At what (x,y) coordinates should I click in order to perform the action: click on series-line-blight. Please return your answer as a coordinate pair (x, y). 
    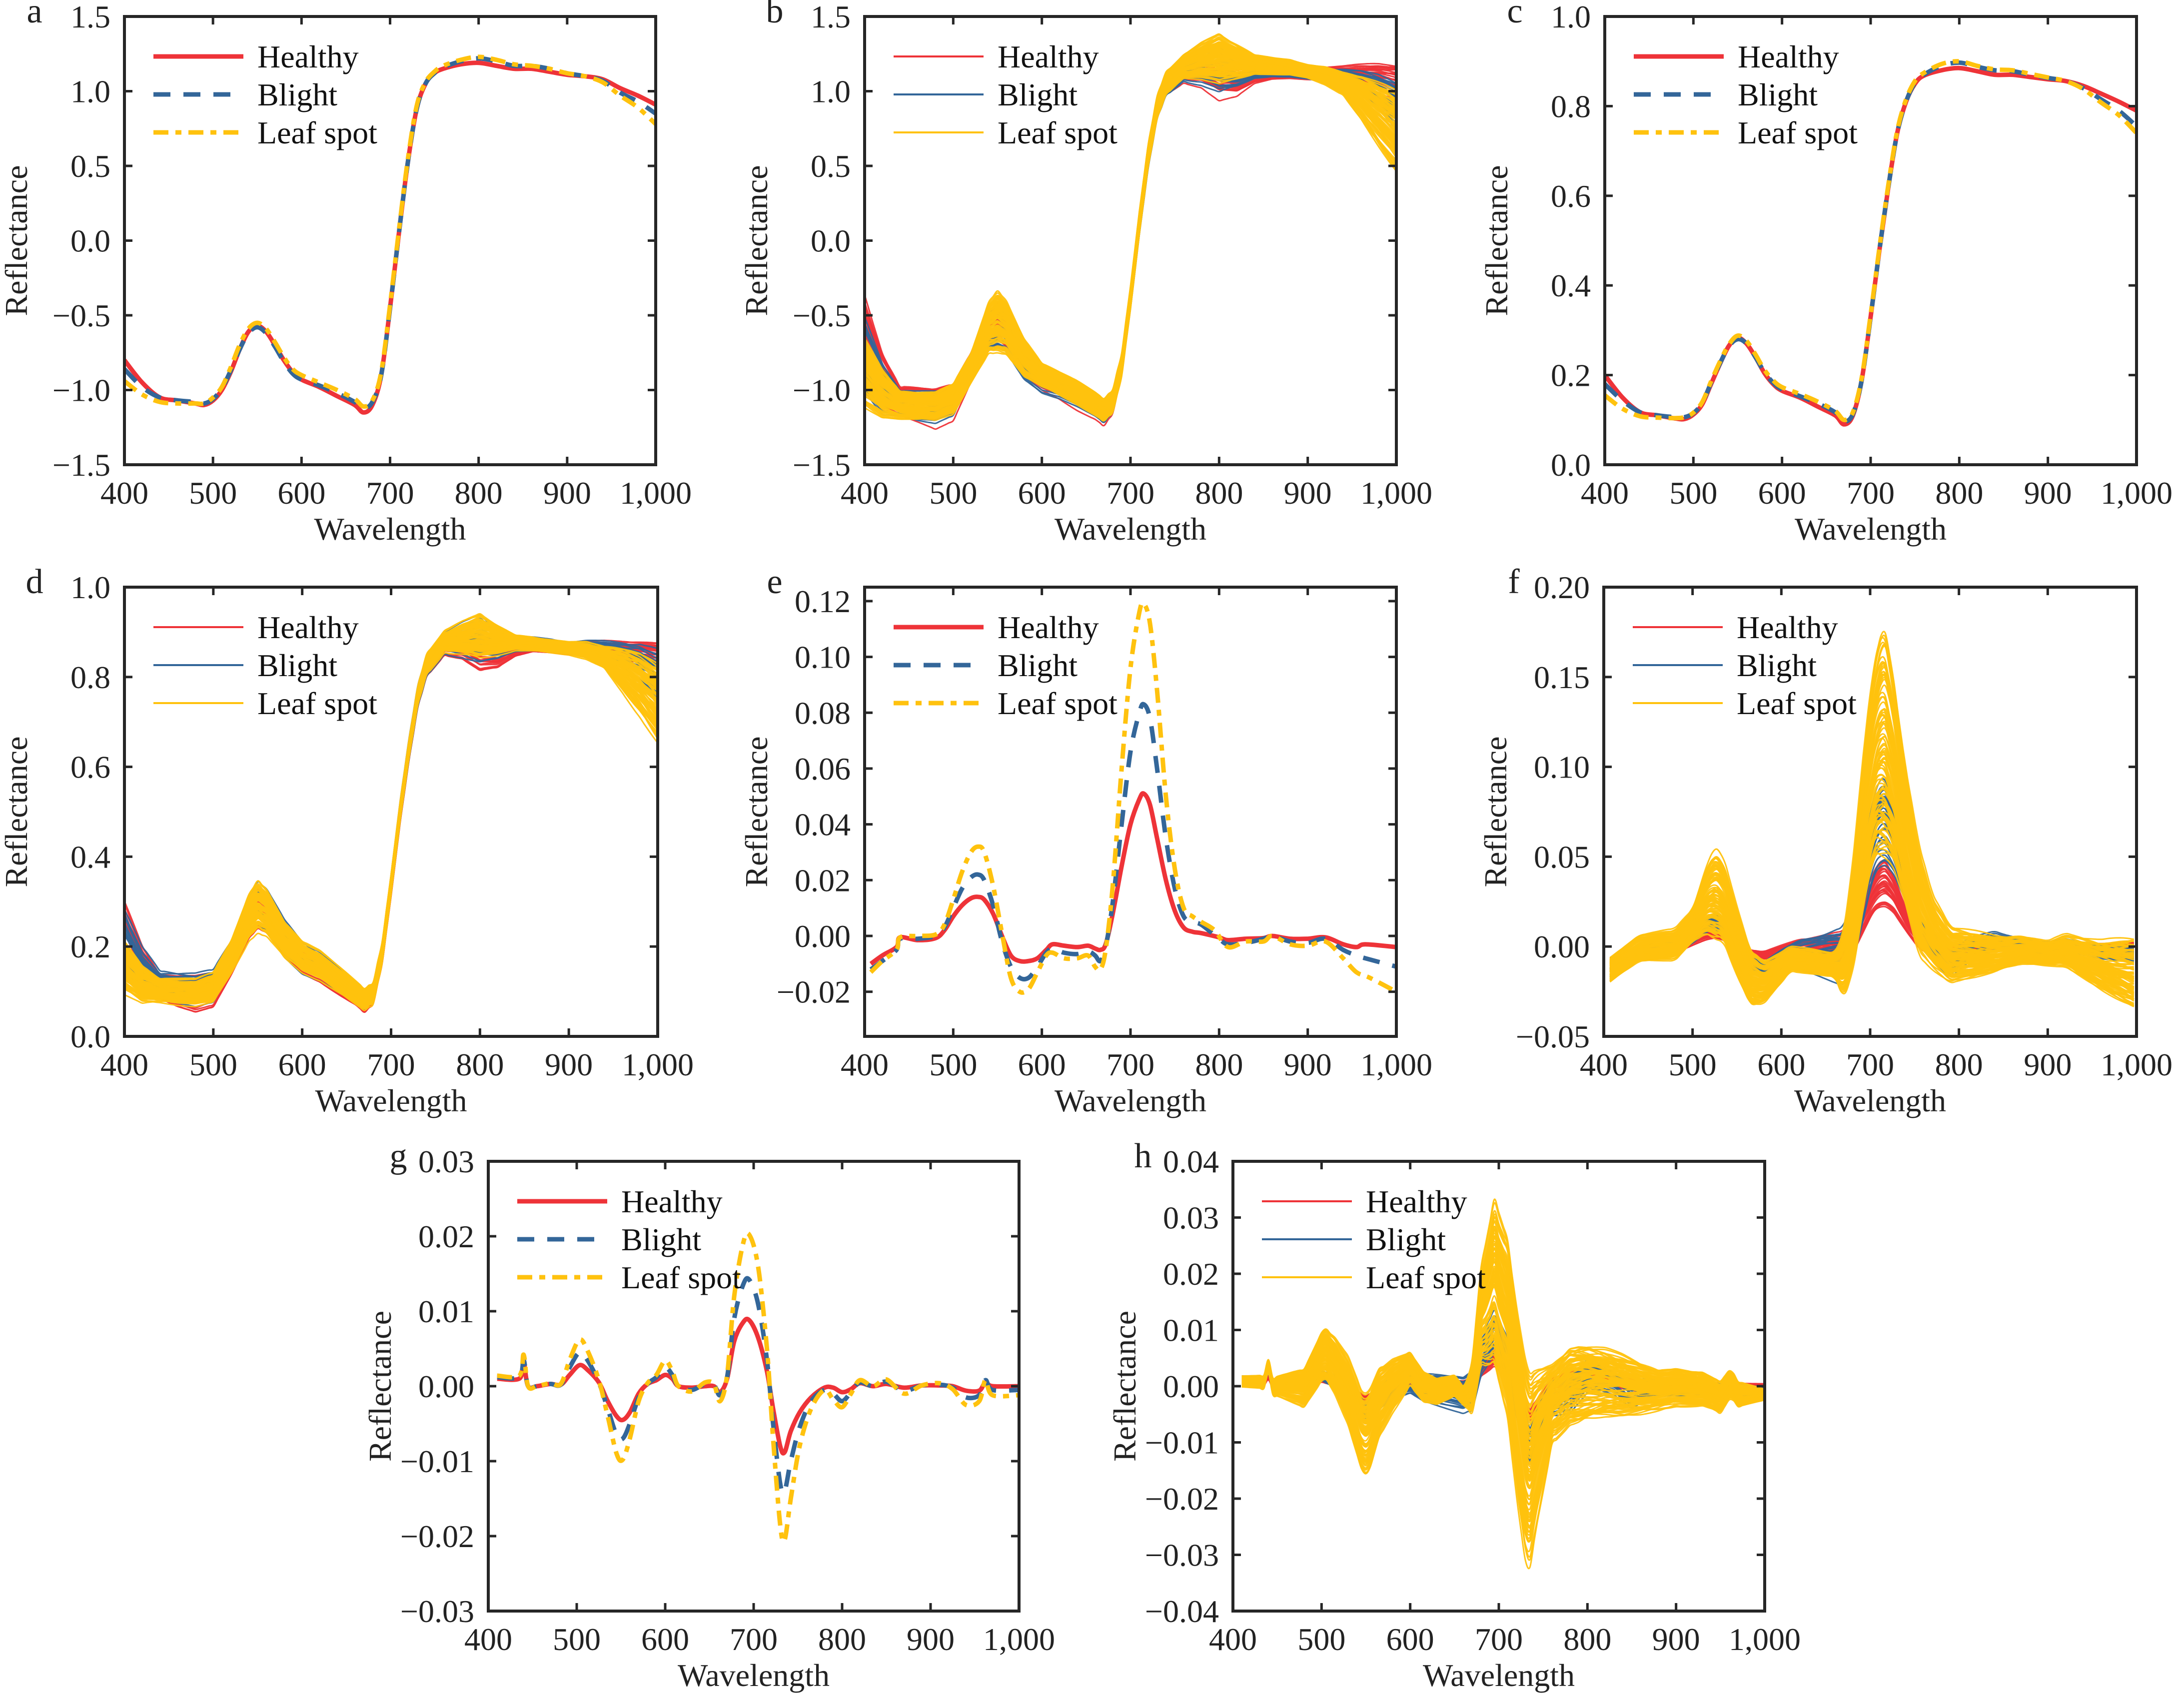
    Looking at the image, I should click on (390, 233).